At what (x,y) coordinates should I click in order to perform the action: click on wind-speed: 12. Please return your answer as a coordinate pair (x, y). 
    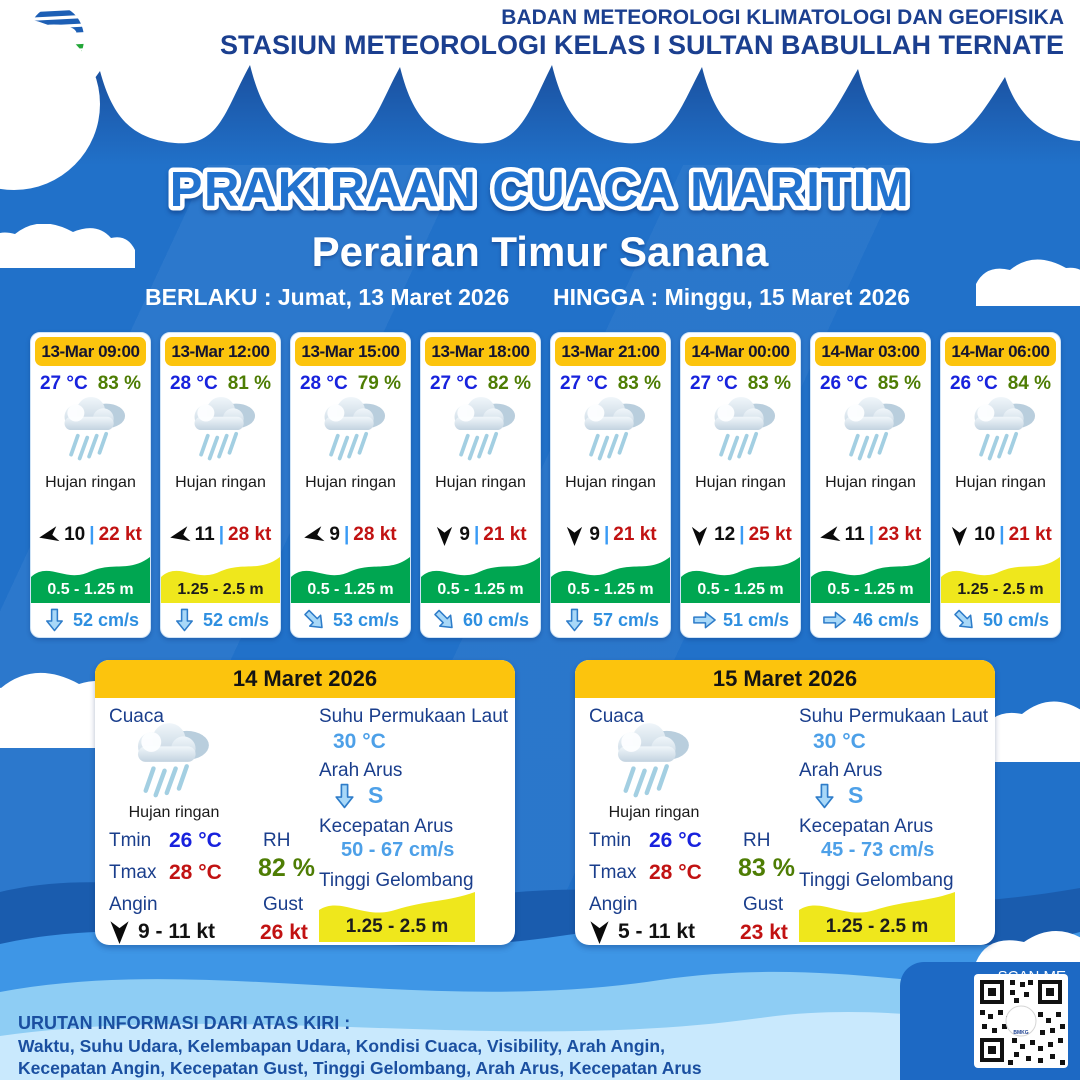
    Looking at the image, I should click on (725, 534).